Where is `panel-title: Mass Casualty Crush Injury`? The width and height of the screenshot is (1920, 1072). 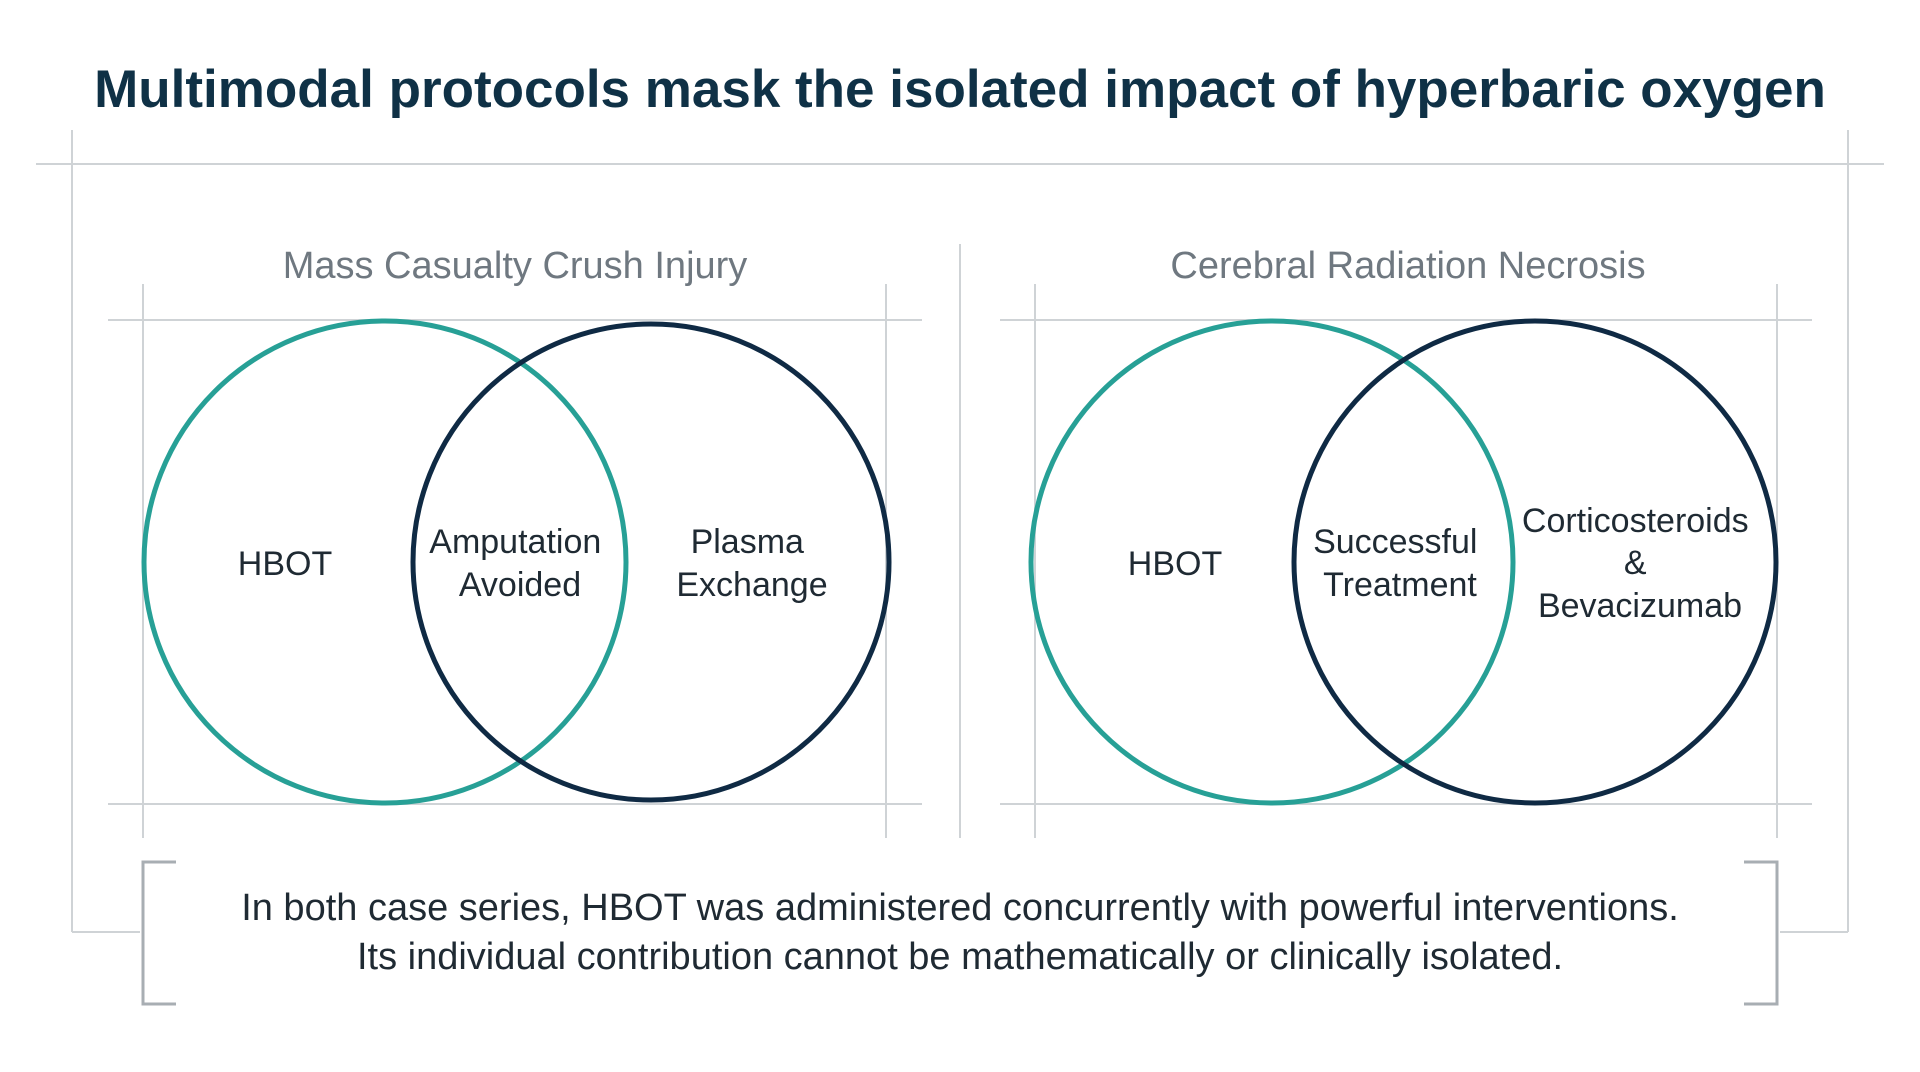
panel-title: Mass Casualty Crush Injury is located at coordinates (515, 266).